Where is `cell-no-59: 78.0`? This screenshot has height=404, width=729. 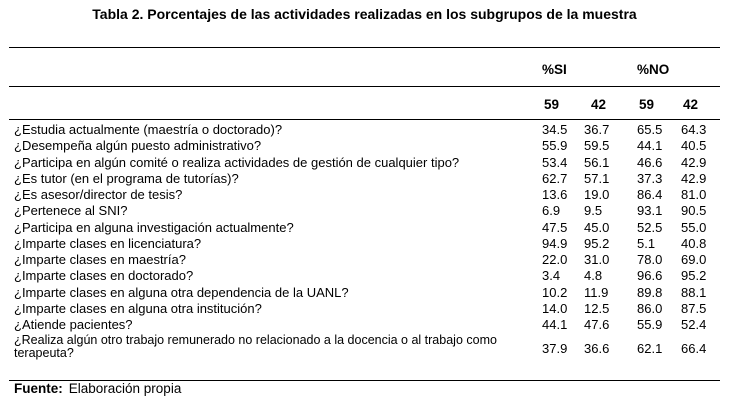
cell-no-59: 78.0 is located at coordinates (650, 259).